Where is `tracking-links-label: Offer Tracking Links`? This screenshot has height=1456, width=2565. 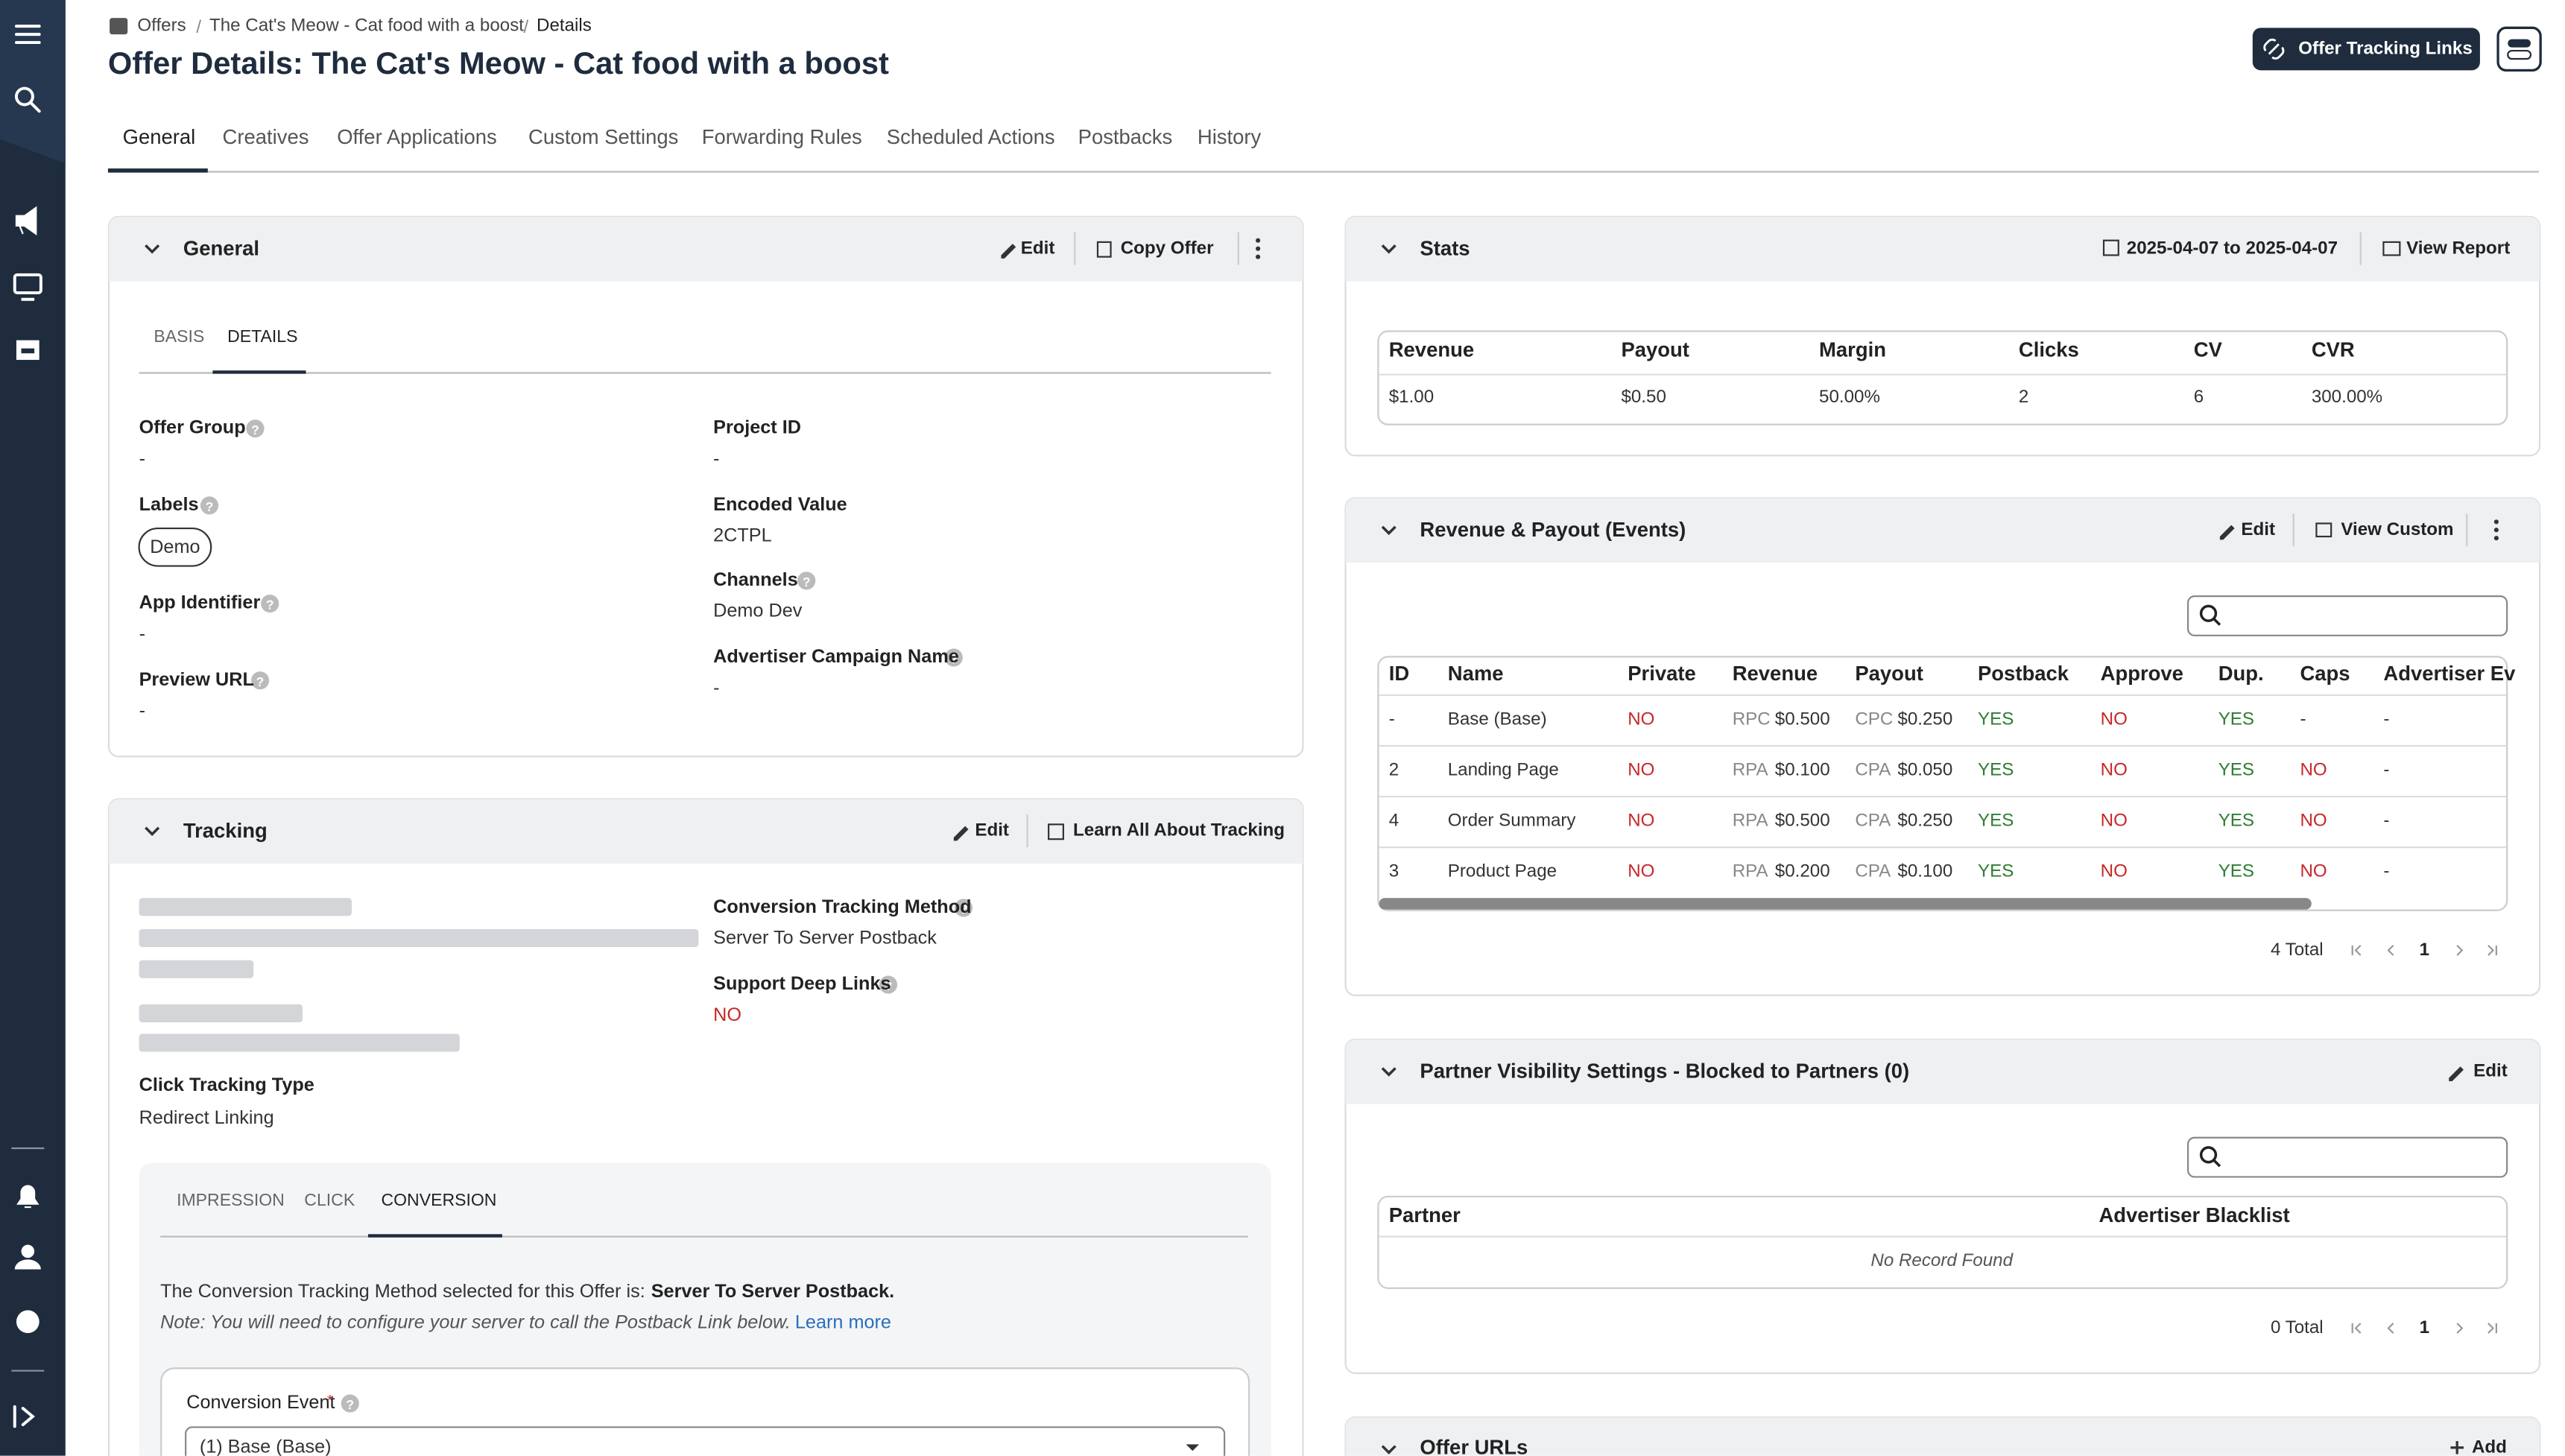
tracking-links-label: Offer Tracking Links is located at coordinates (2385, 49).